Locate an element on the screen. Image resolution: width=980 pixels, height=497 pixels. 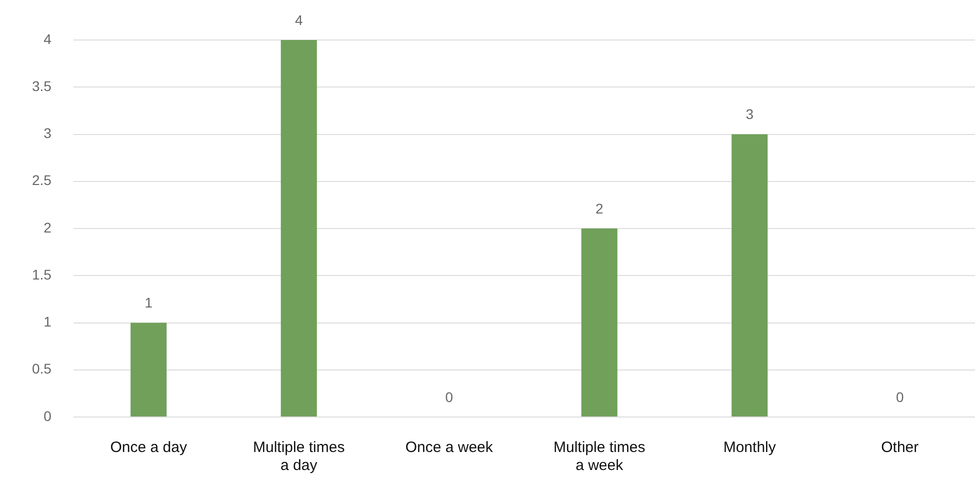
y-tick-label: 2.5 is located at coordinates (42, 180).